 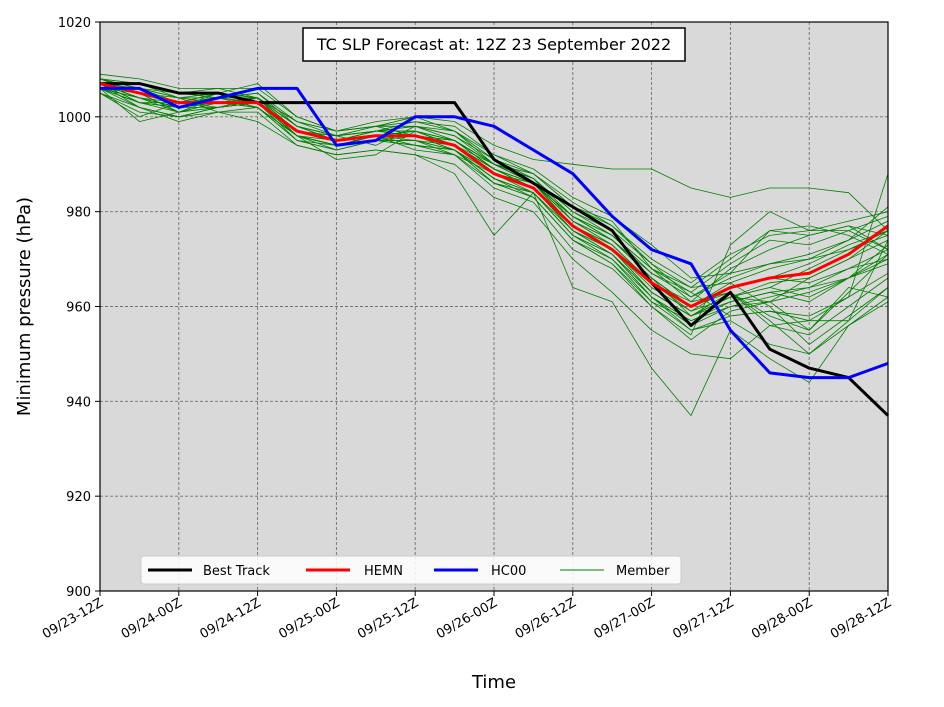 I want to click on y-tick-label: 960, so click(x=78, y=308).